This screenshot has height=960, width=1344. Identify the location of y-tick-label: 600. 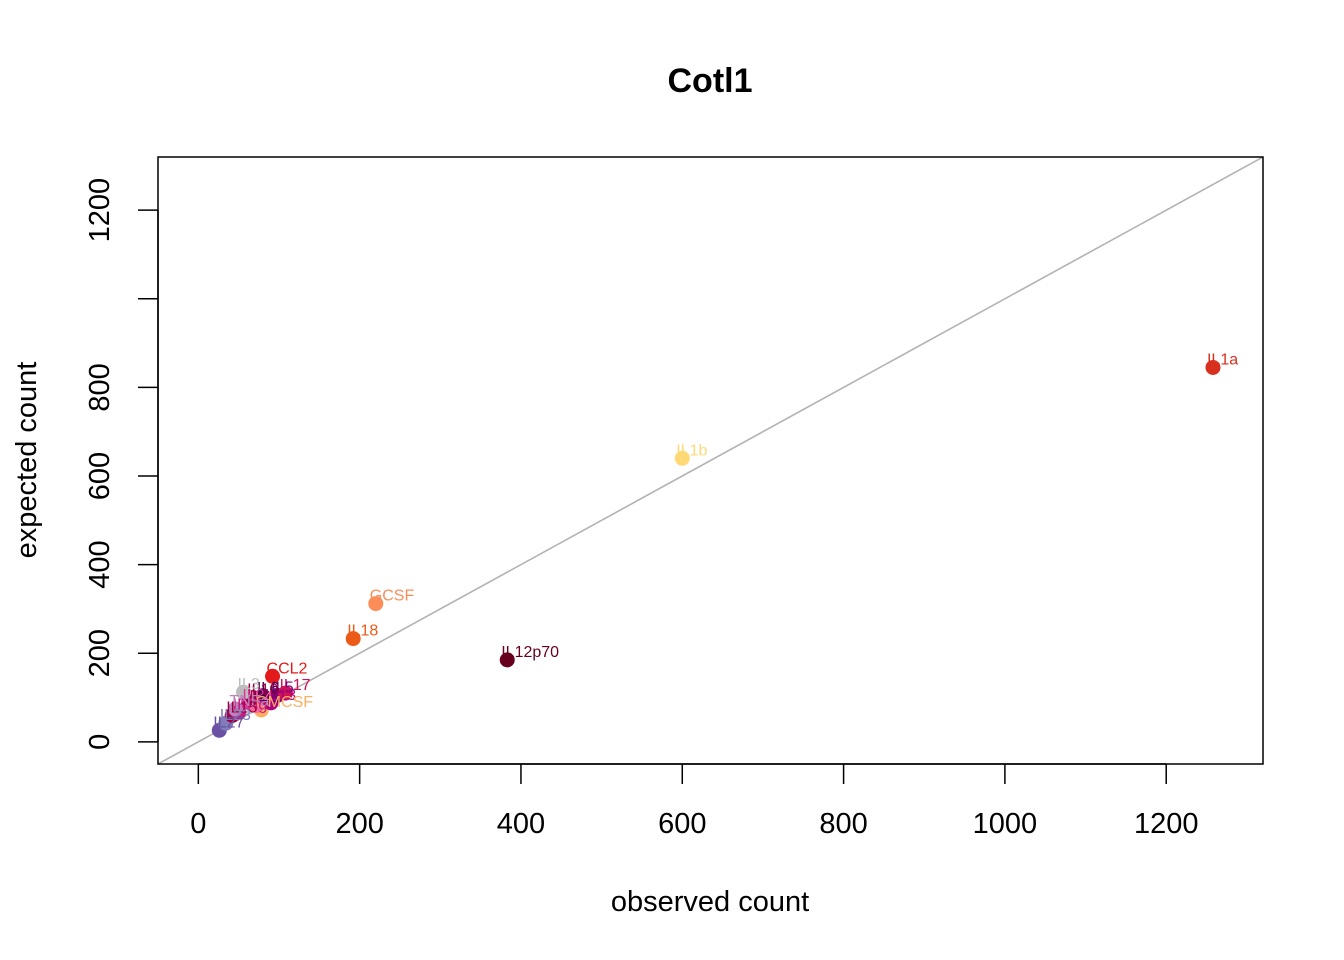
(100, 476).